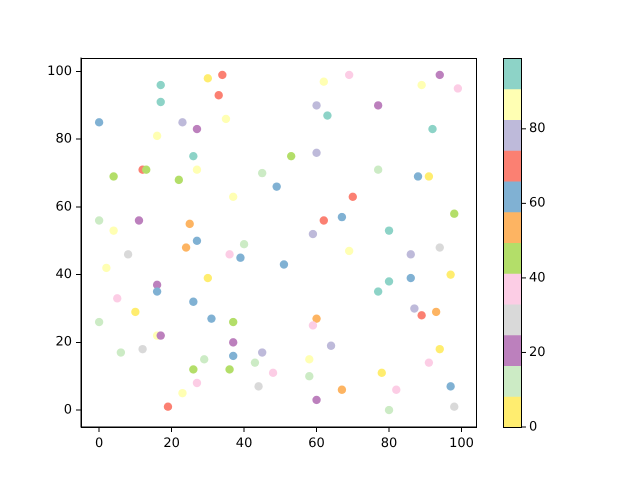  Describe the element at coordinates (63, 342) in the screenshot. I see `y-tick-label: 20` at that location.